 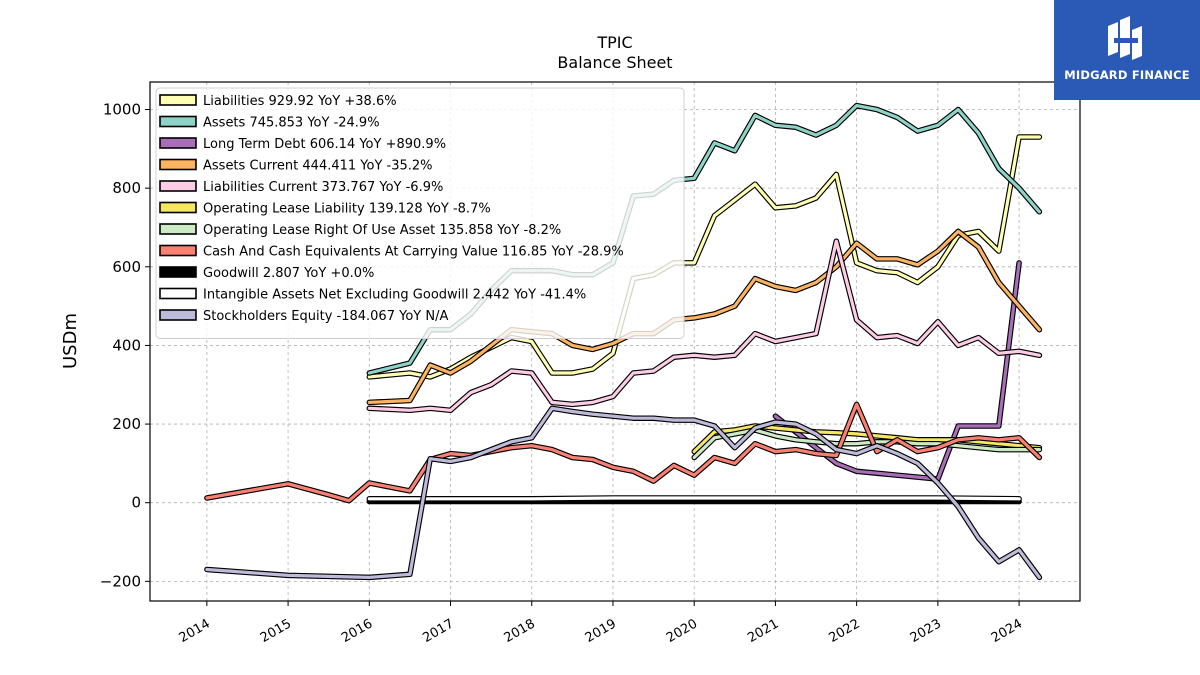 What do you see at coordinates (291, 123) in the screenshot?
I see `legend-label: Assets 745.853 YoY -24.9%` at bounding box center [291, 123].